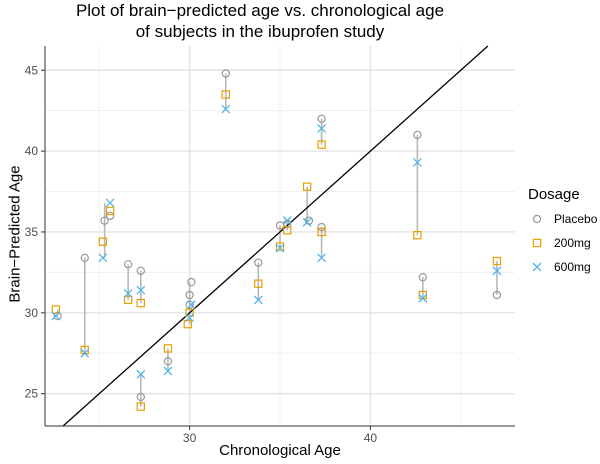  What do you see at coordinates (190, 438) in the screenshot?
I see `x-tick-label: 30` at bounding box center [190, 438].